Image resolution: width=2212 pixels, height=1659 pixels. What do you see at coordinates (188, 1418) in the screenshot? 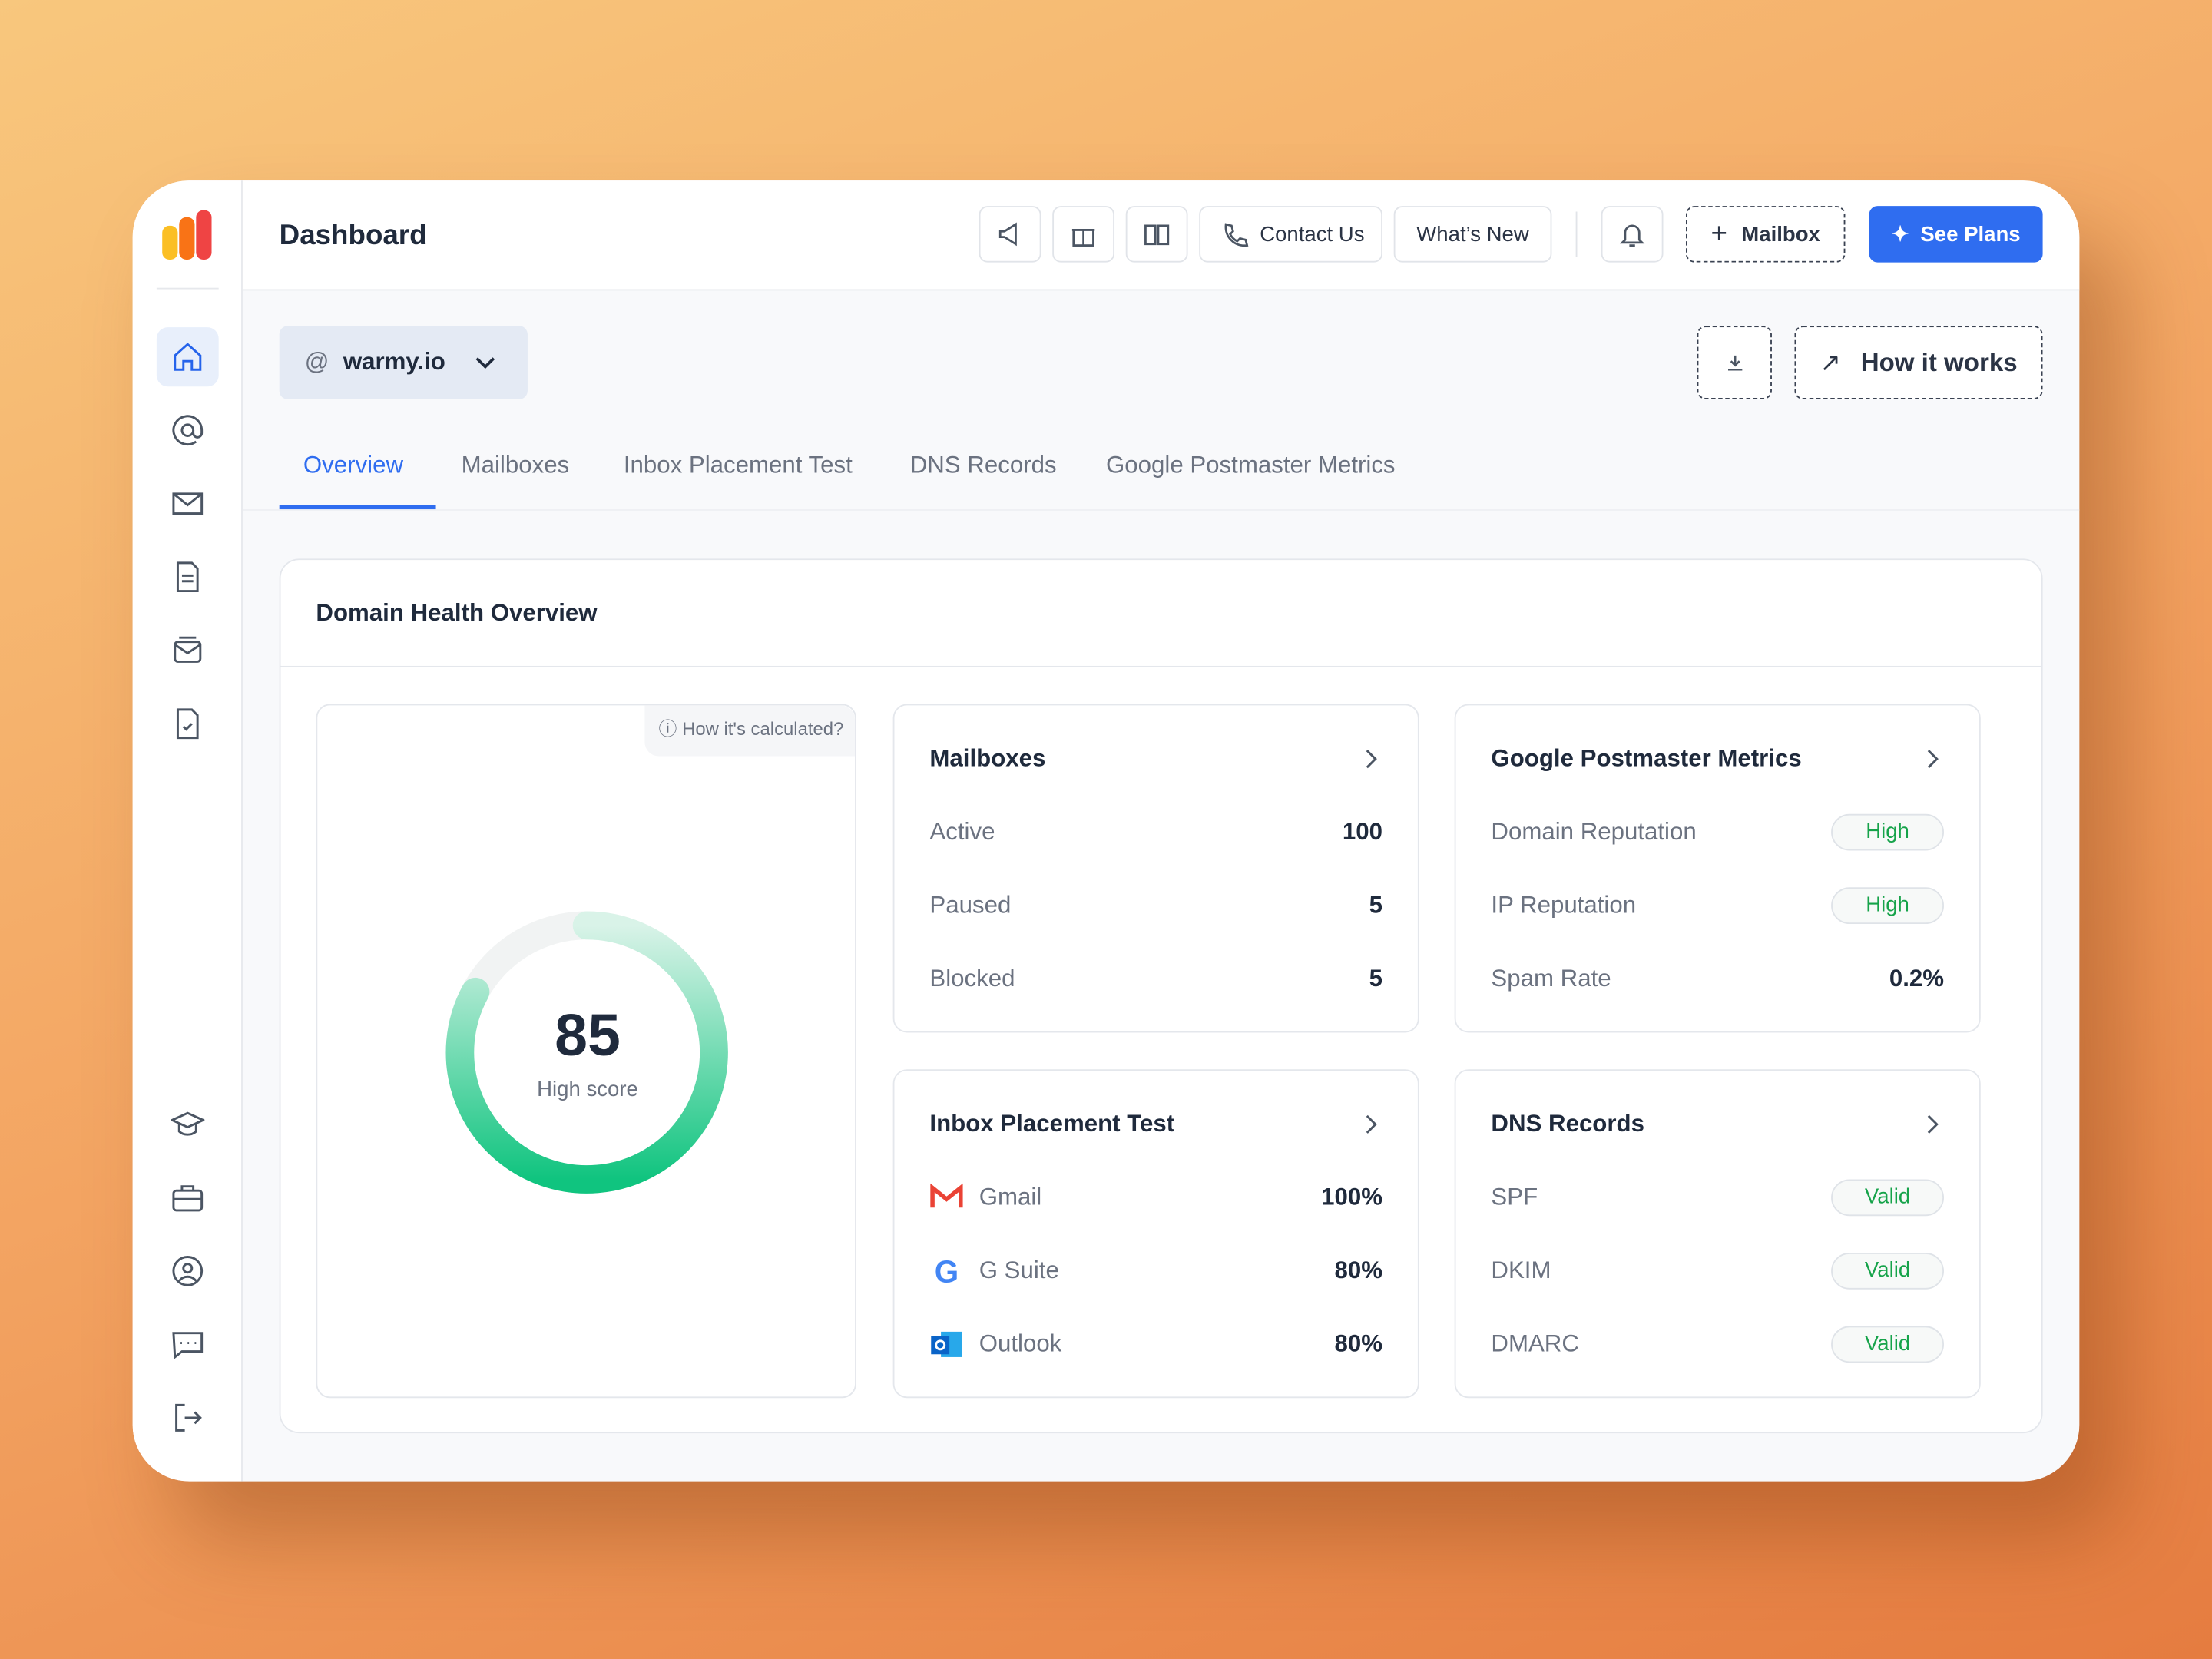
I see `nav-logout` at bounding box center [188, 1418].